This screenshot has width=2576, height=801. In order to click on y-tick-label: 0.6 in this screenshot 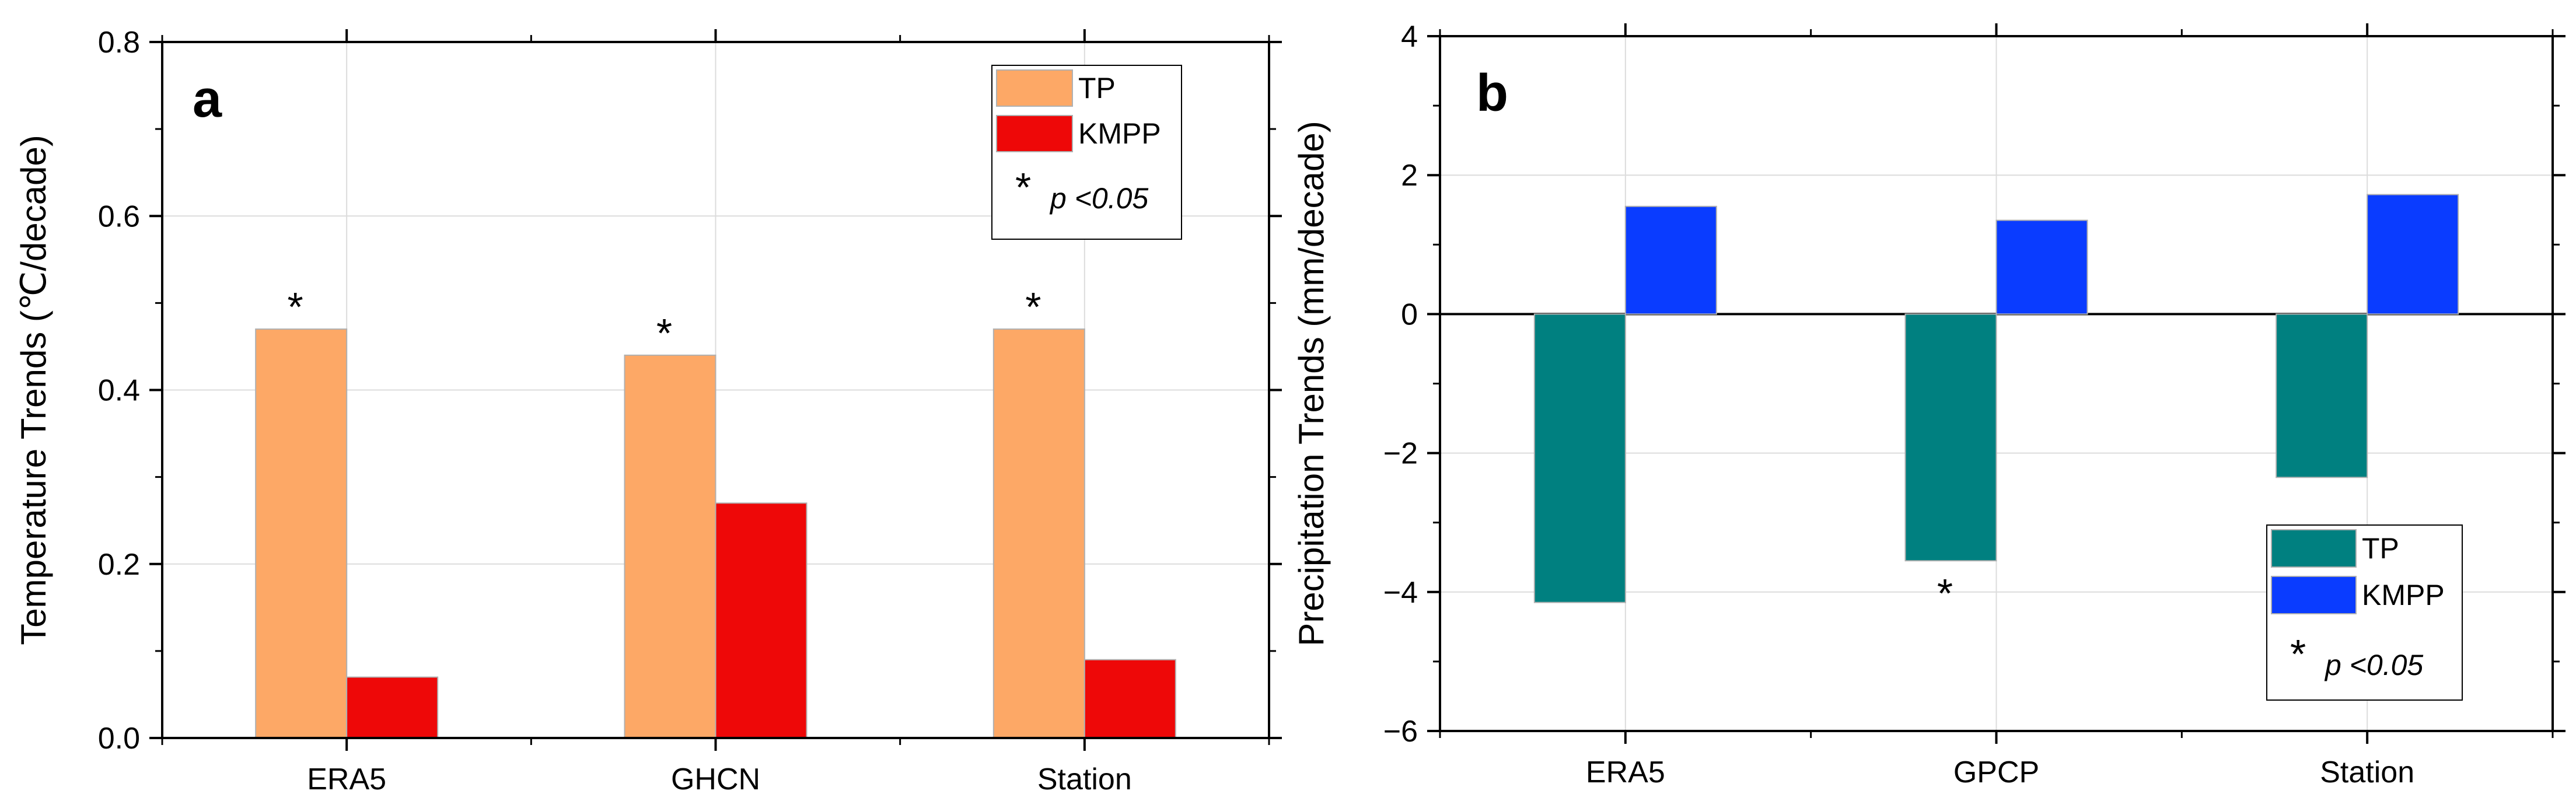, I will do `click(119, 216)`.